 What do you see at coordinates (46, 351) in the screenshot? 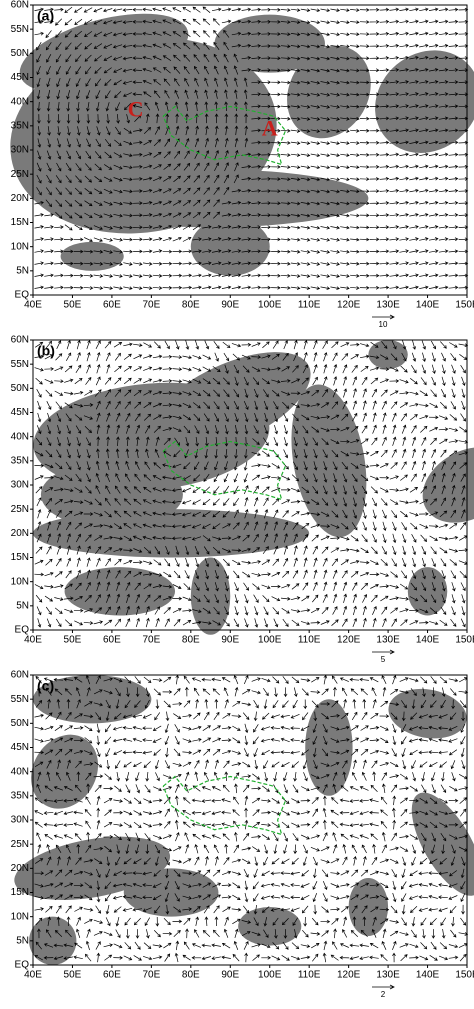
I see `panel-label: (b)` at bounding box center [46, 351].